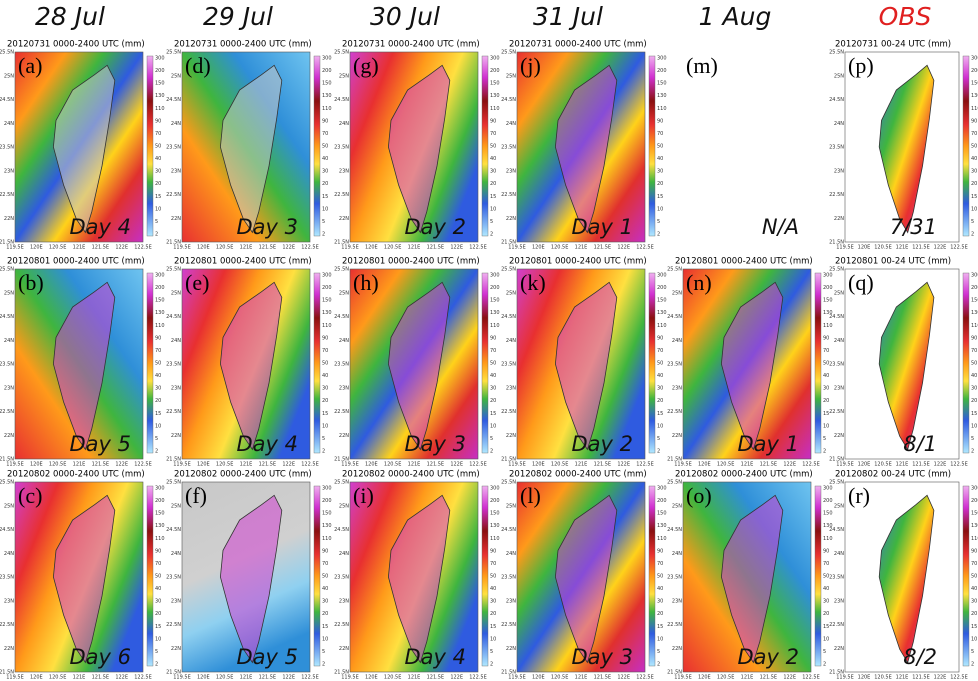 Image resolution: width=978 pixels, height=681 pixels. I want to click on lon-tick: 121E, so click(246, 248).